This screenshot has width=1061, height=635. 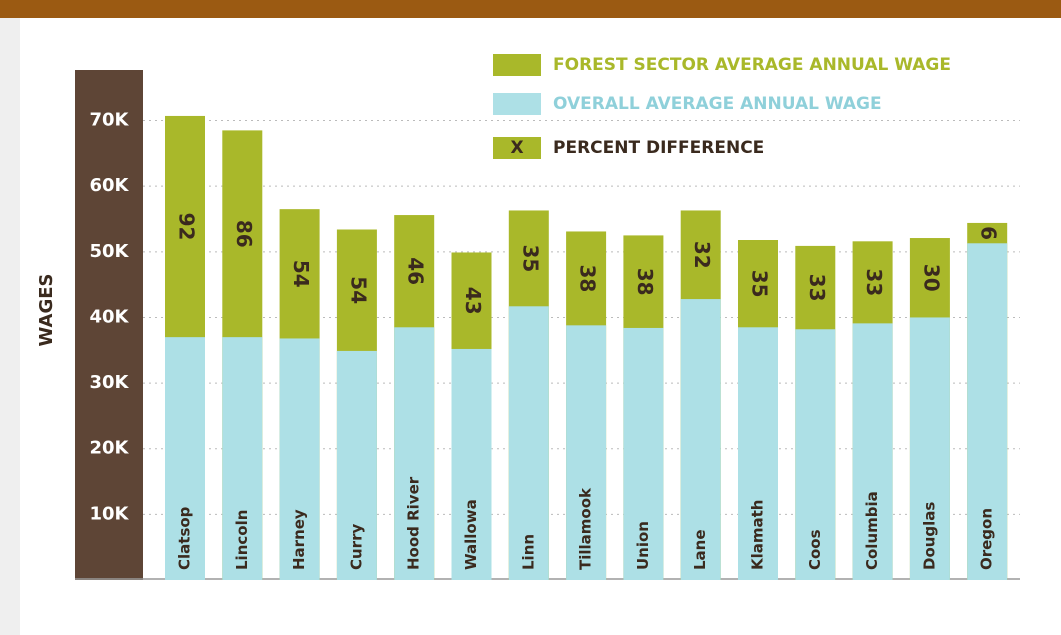 I want to click on percent-label: 30, so click(x=931, y=278).